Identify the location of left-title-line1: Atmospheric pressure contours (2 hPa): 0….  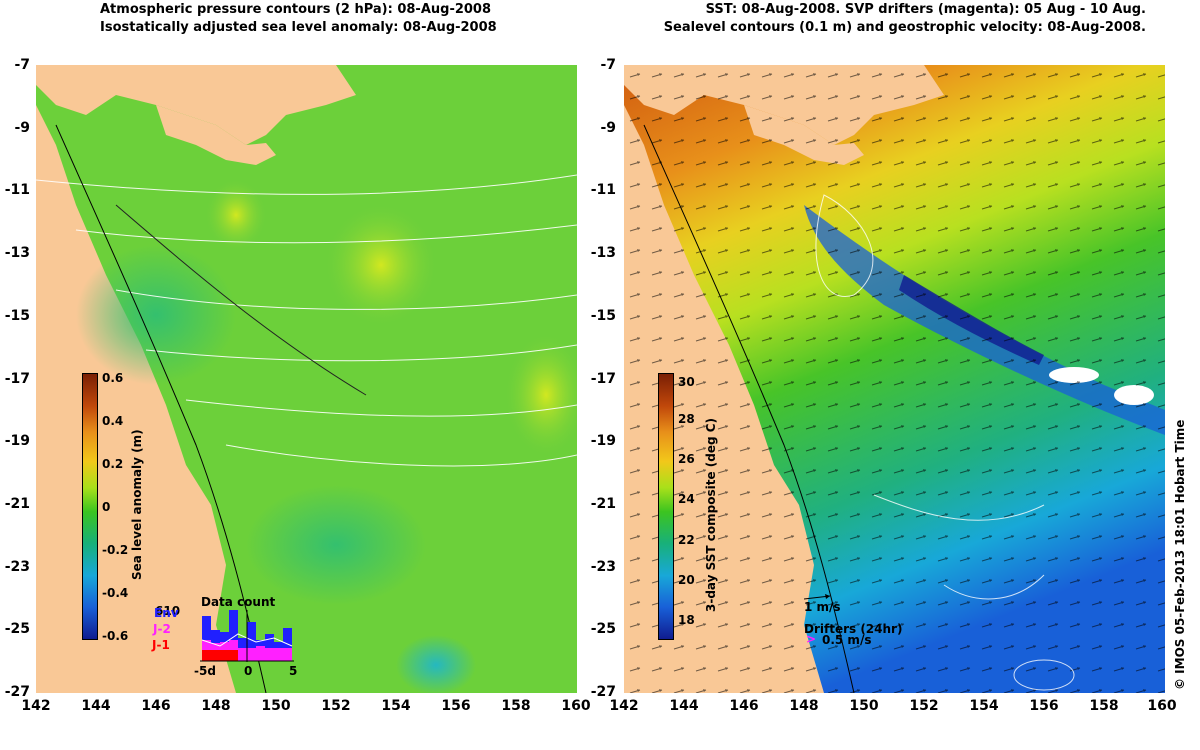
(296, 9).